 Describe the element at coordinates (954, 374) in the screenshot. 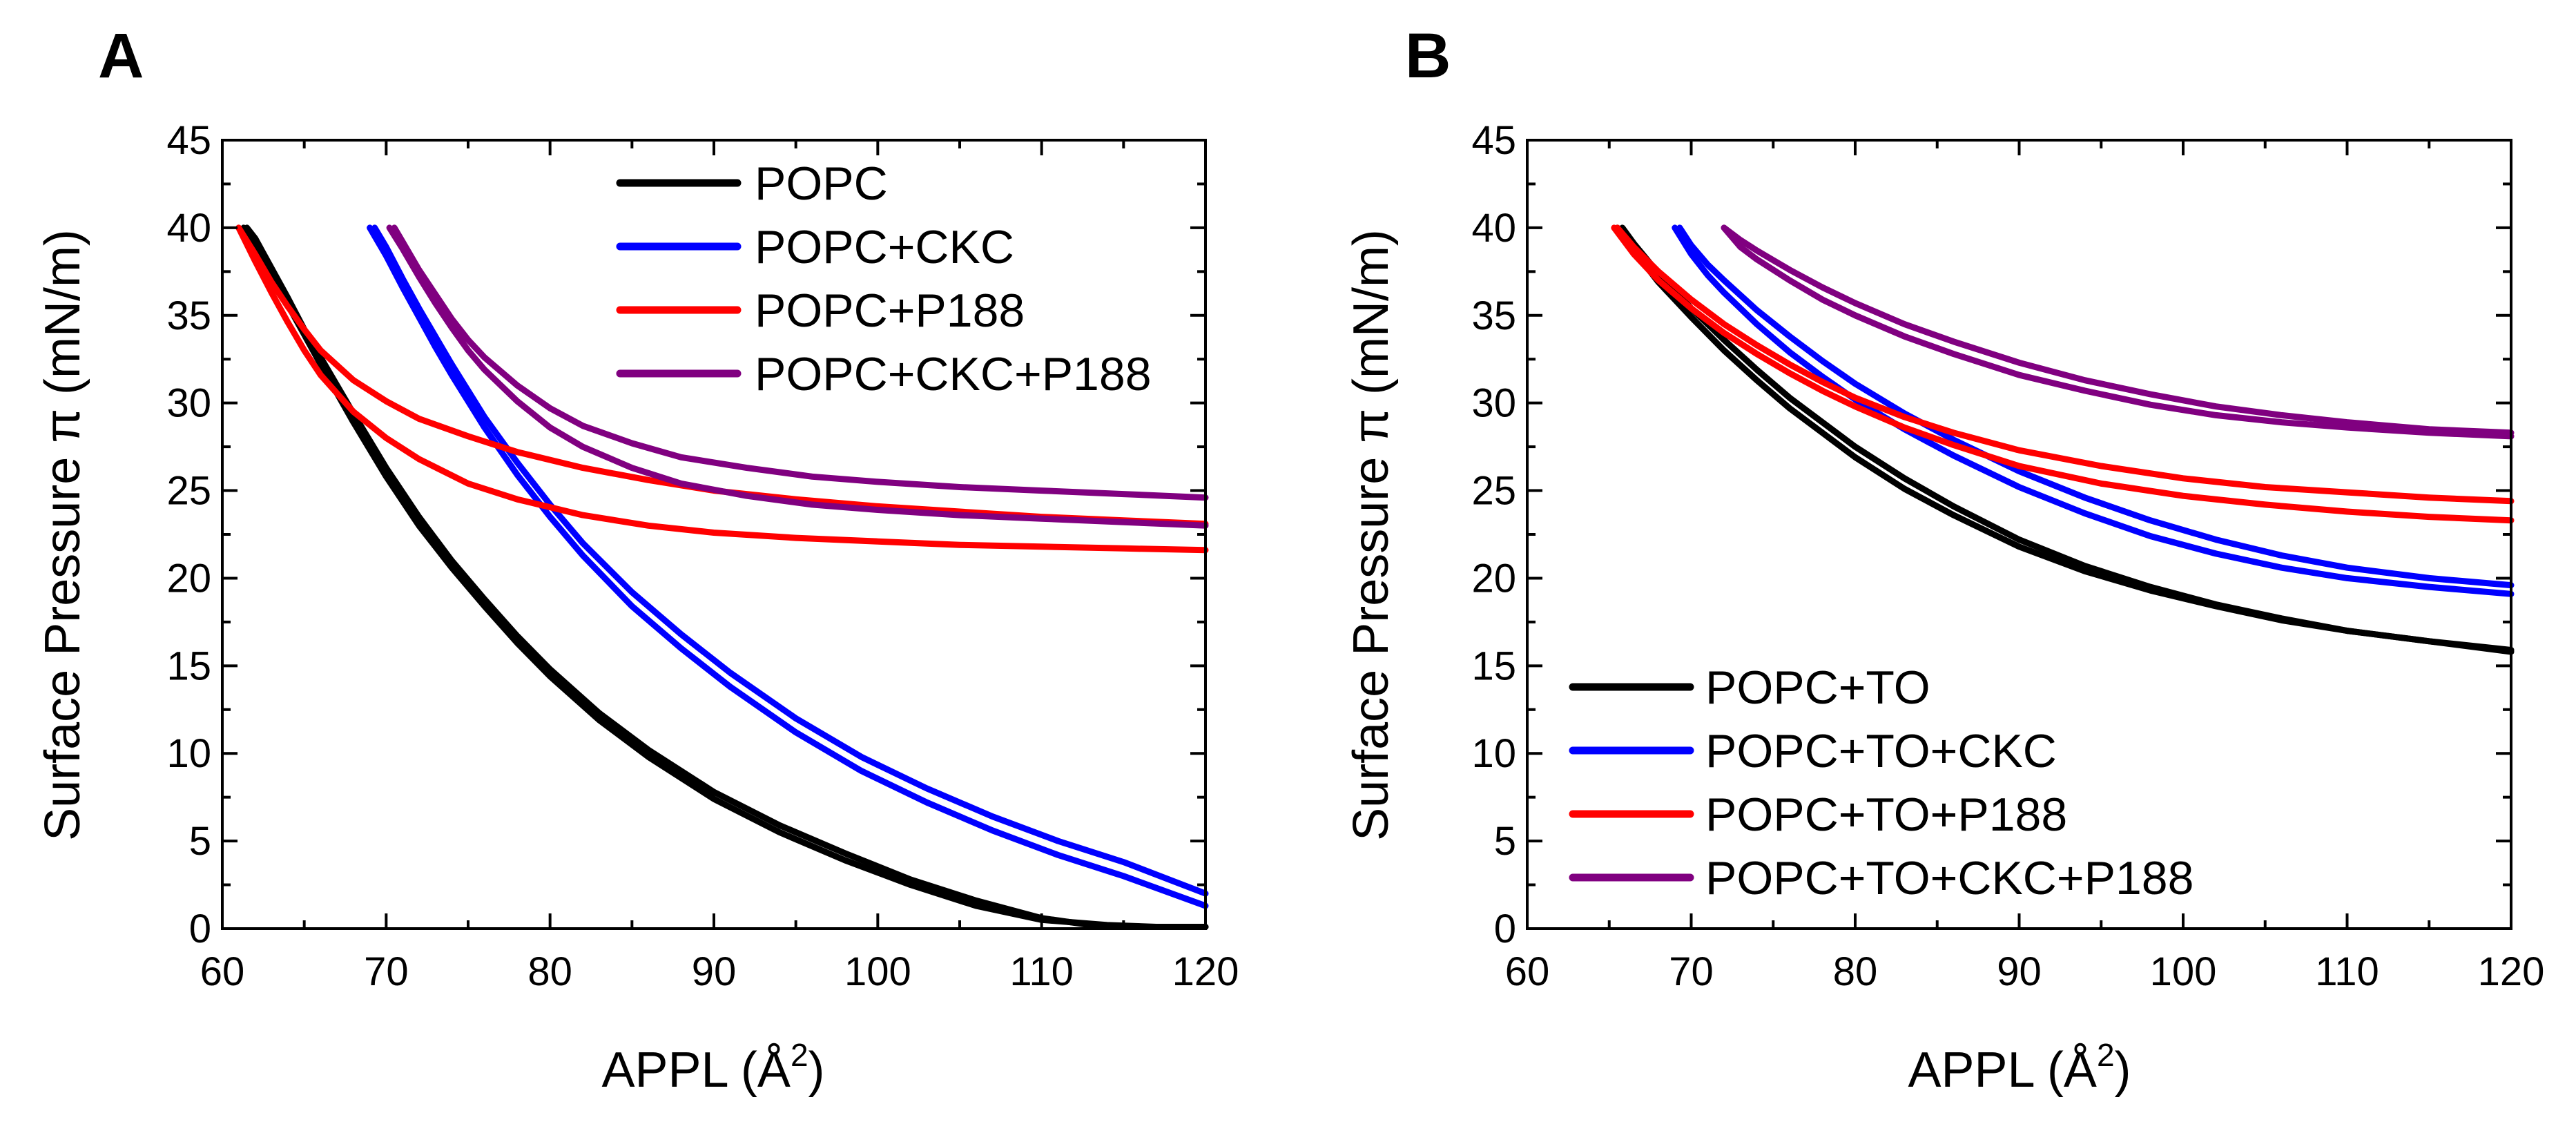

I see `legend-label: POPC+CKC+P188` at that location.